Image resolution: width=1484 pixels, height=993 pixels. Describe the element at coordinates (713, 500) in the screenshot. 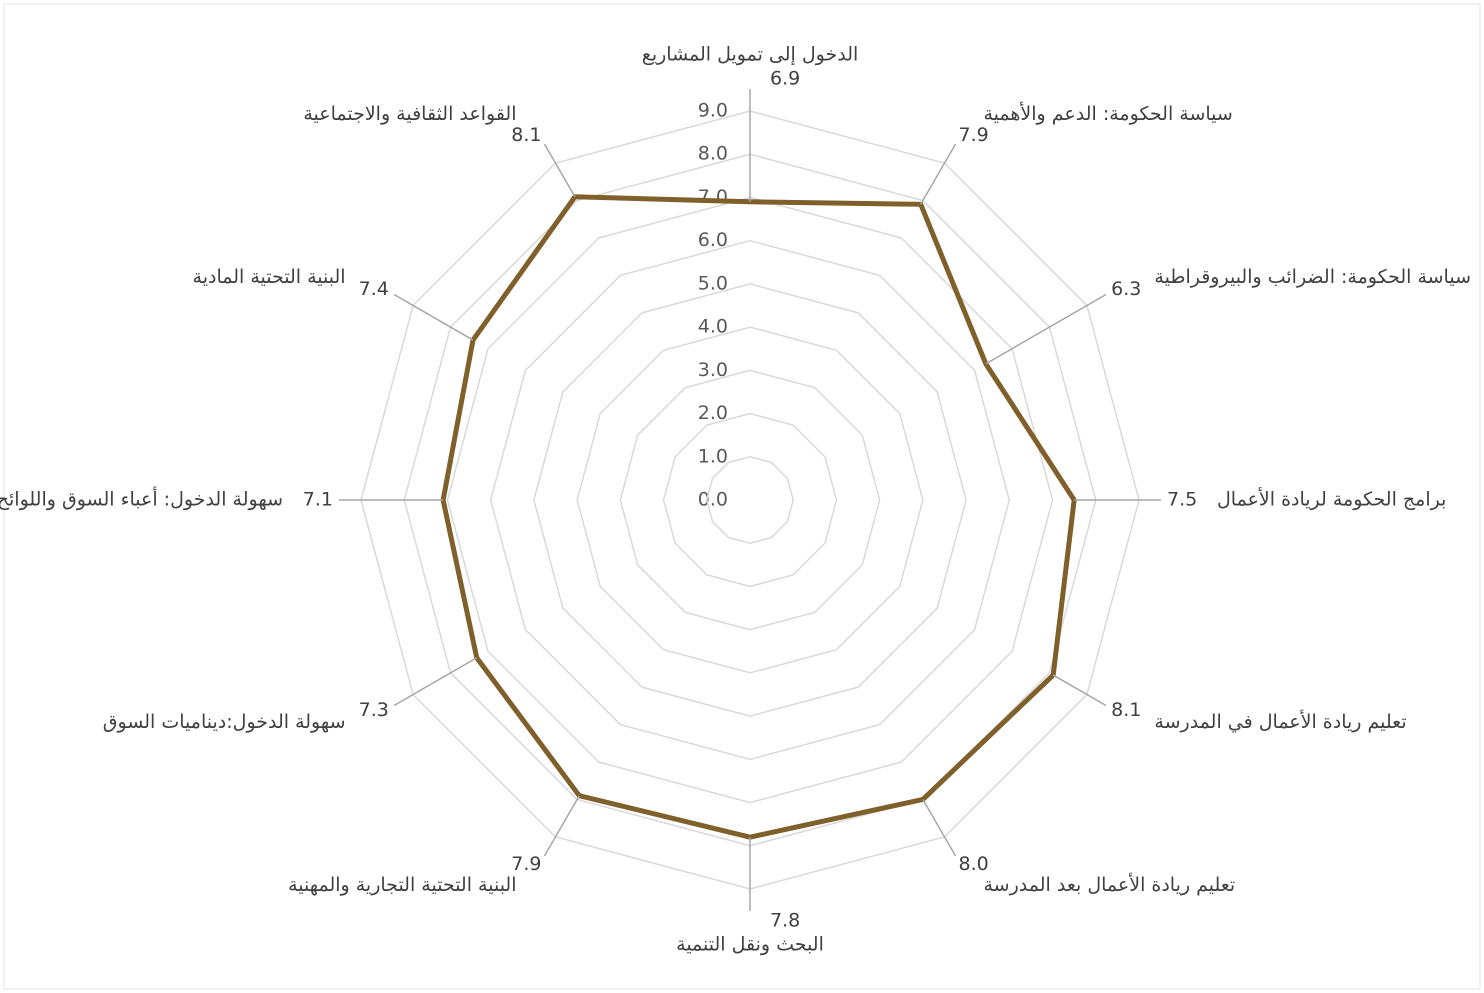

I see `r-tick-label: 0.0` at that location.